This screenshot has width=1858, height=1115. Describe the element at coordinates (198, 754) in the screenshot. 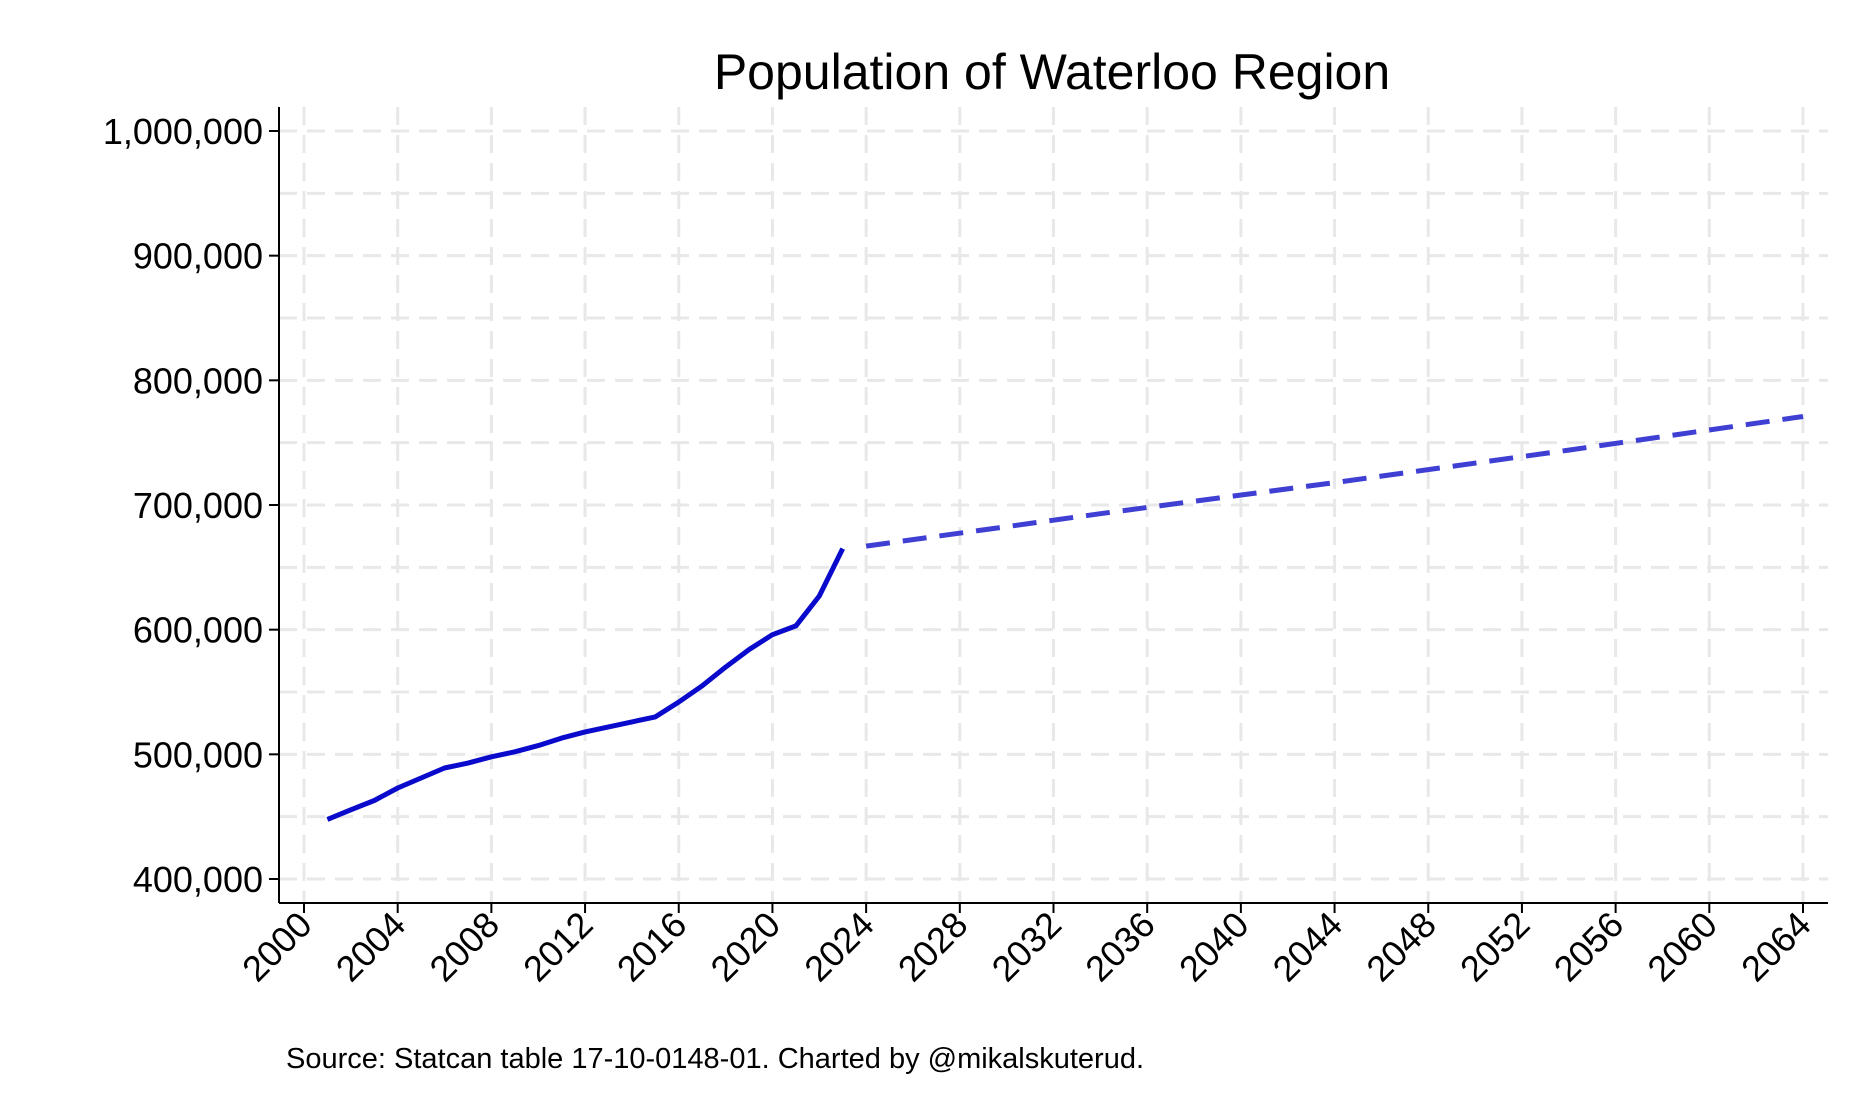

I see `y-tick-label: 500,000` at that location.